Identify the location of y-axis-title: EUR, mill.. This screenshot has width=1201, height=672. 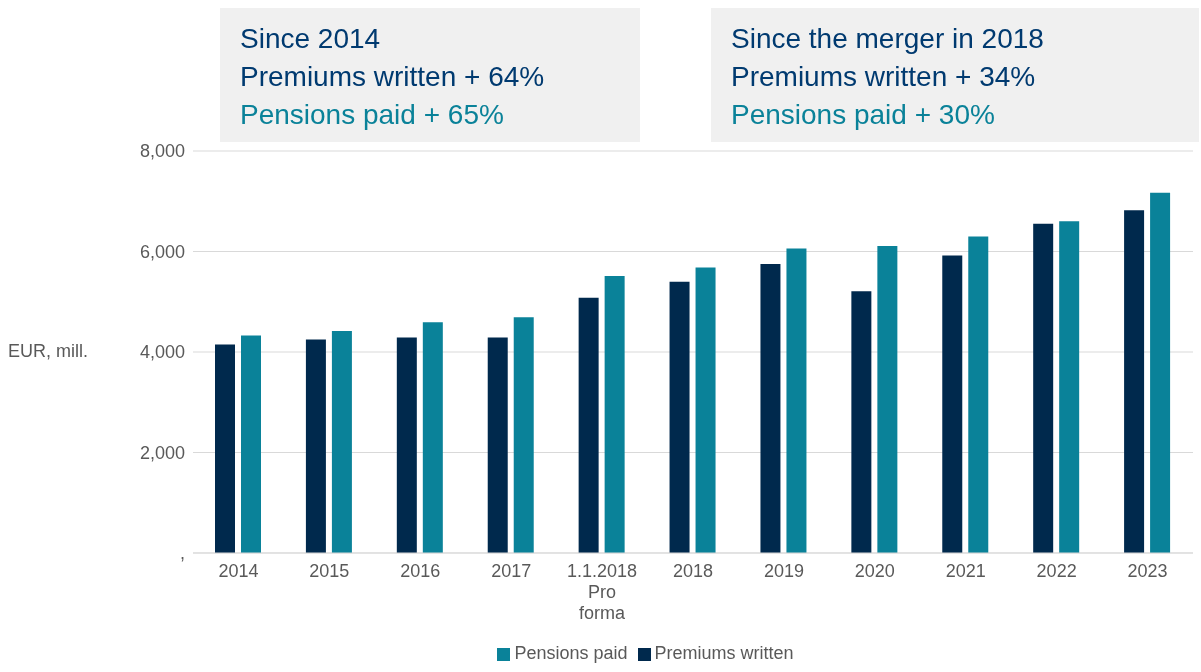
(48, 351).